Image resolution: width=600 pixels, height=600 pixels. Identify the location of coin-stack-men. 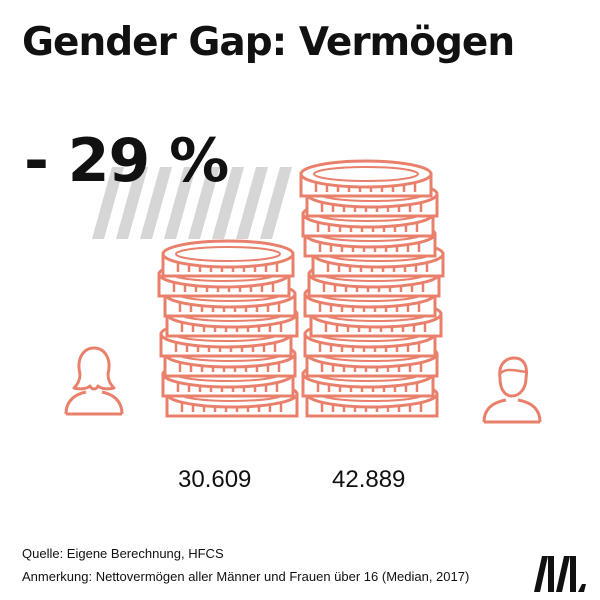
(372, 288).